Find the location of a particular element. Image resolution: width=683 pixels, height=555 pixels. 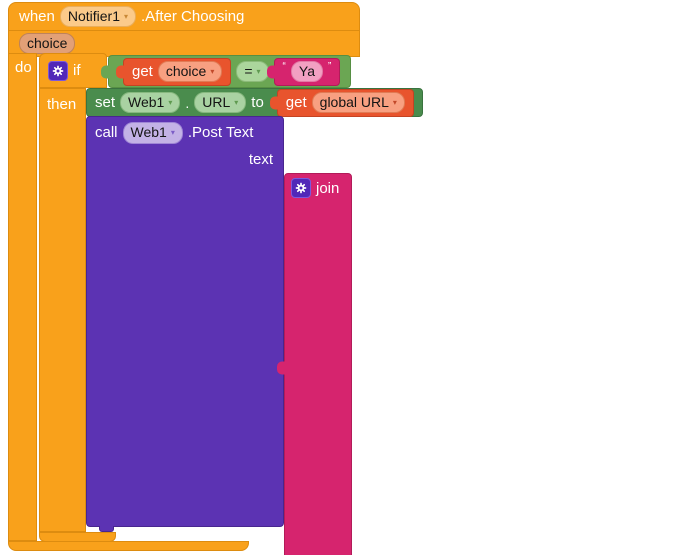

set-property-block: set Web1 ▾ . URL ▾ to get global URL ▾ is located at coordinates (254, 102).